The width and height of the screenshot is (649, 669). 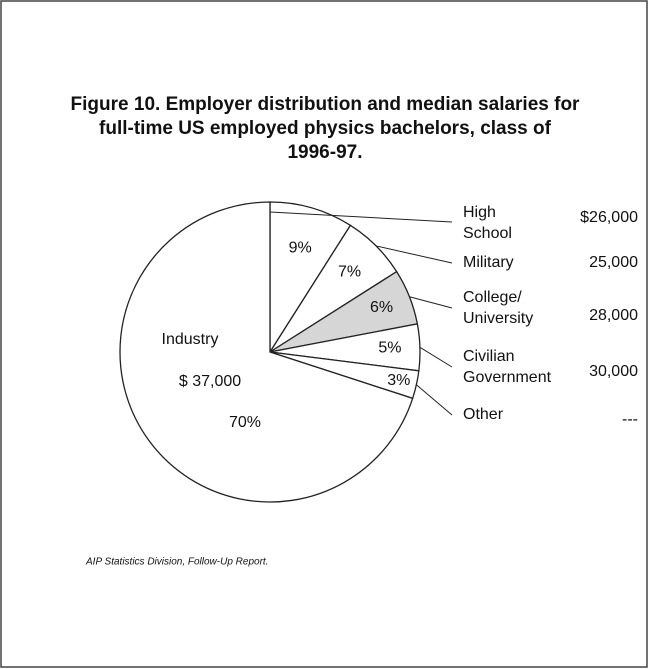 What do you see at coordinates (609, 217) in the screenshot?
I see `salary-label: $26,000` at bounding box center [609, 217].